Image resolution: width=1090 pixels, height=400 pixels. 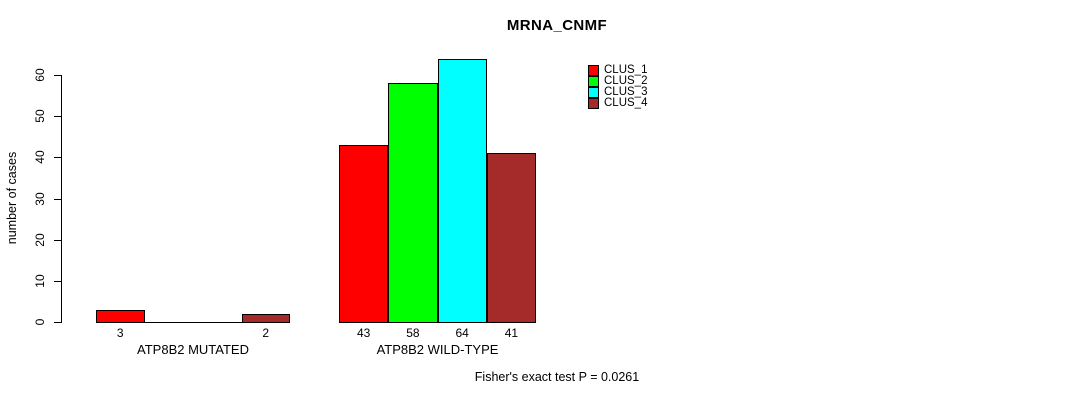 I want to click on bar-value-label: 43, so click(x=363, y=333).